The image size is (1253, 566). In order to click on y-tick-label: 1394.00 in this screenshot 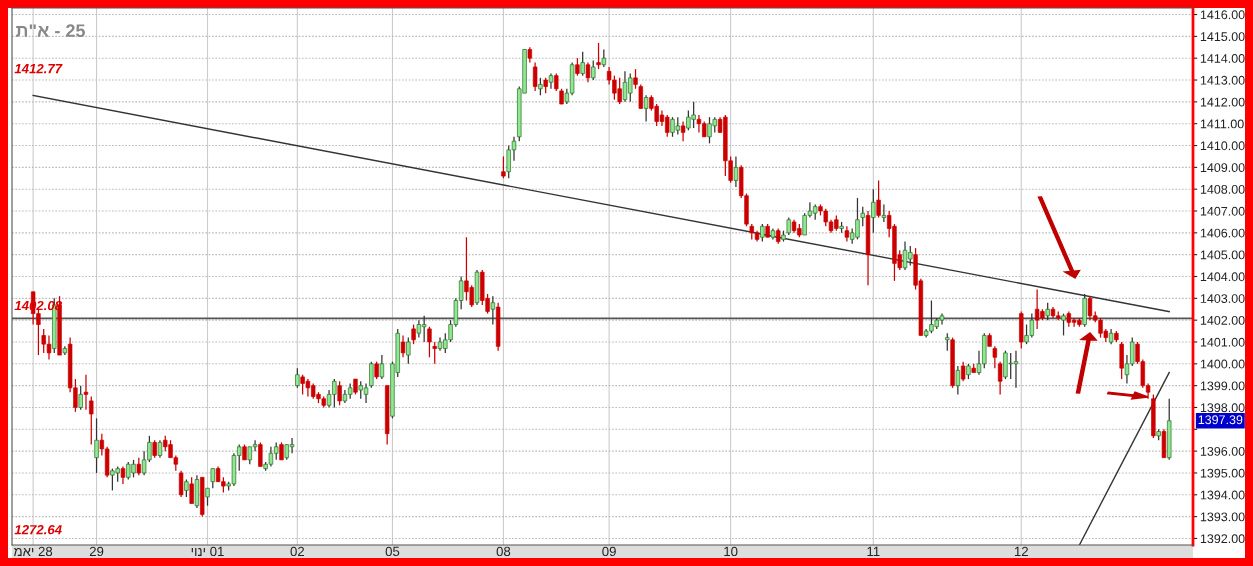, I will do `click(1222, 495)`.